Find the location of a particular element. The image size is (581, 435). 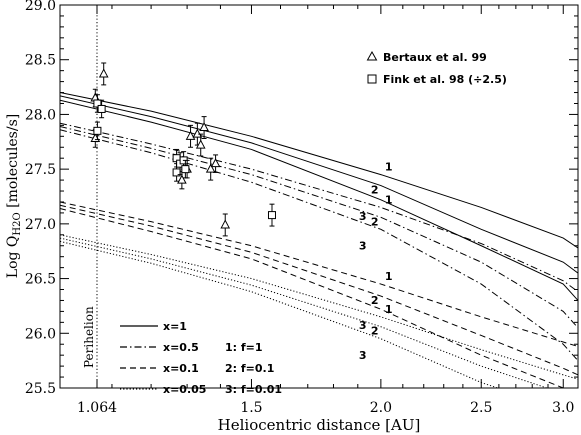

curve-label-x-0-1-f1: 1 is located at coordinates (389, 276).